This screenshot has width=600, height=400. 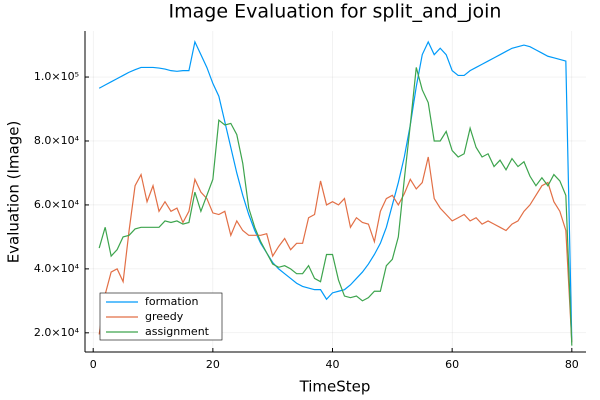 I want to click on x-tick-label: 60, so click(x=452, y=364).